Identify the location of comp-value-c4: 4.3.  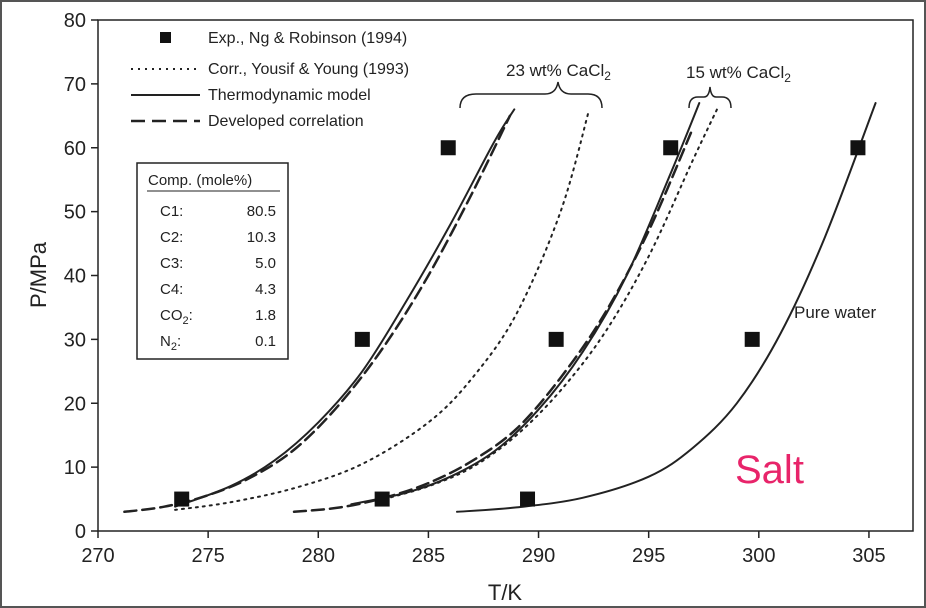
(265, 289).